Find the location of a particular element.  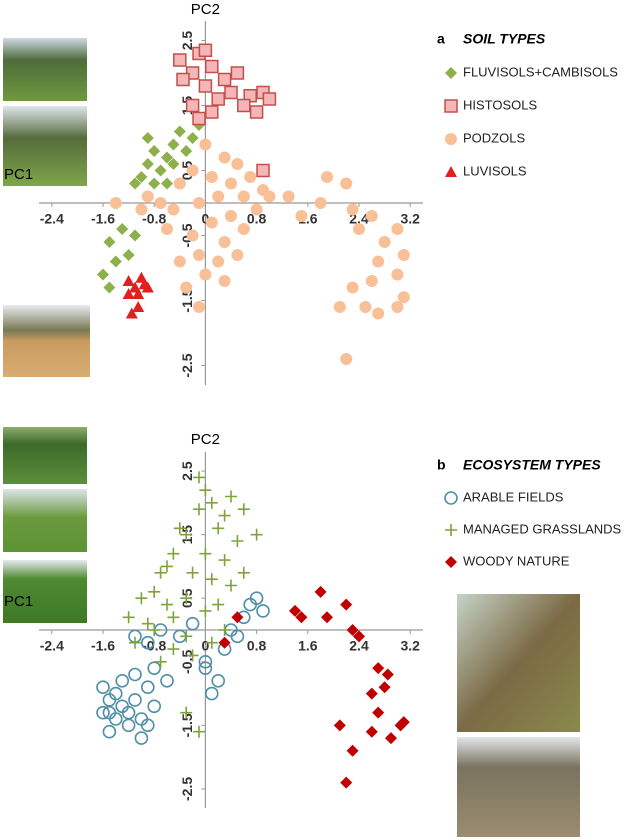

legend-label: FLUVISOLS+CAMBISOLS is located at coordinates (540, 71).